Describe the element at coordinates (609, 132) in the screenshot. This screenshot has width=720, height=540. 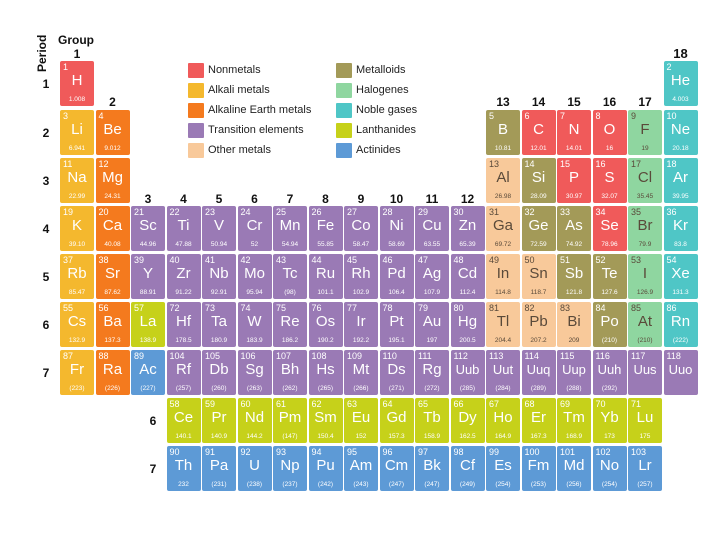
I see `element-cell-o: 8 O 16` at that location.